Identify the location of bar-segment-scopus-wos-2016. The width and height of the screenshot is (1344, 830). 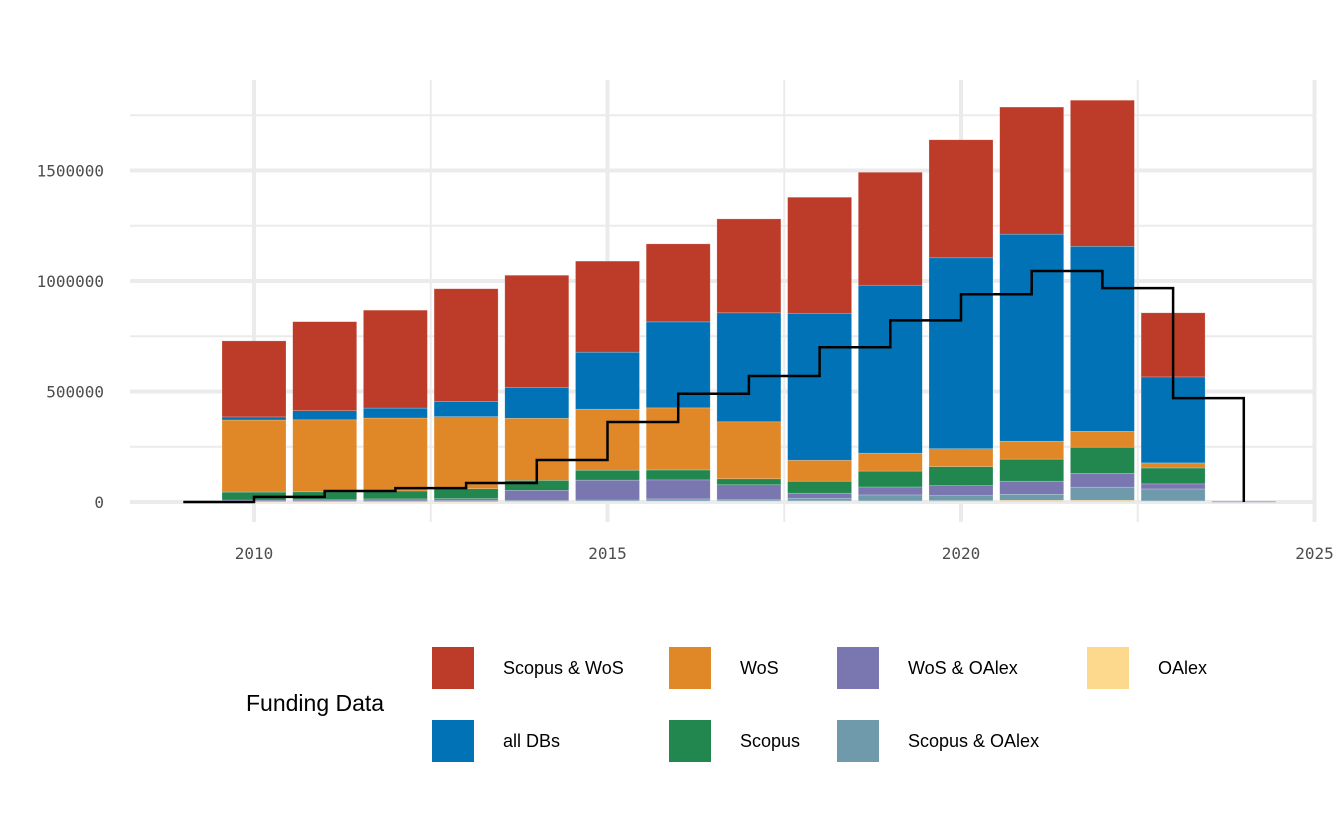
(678, 283).